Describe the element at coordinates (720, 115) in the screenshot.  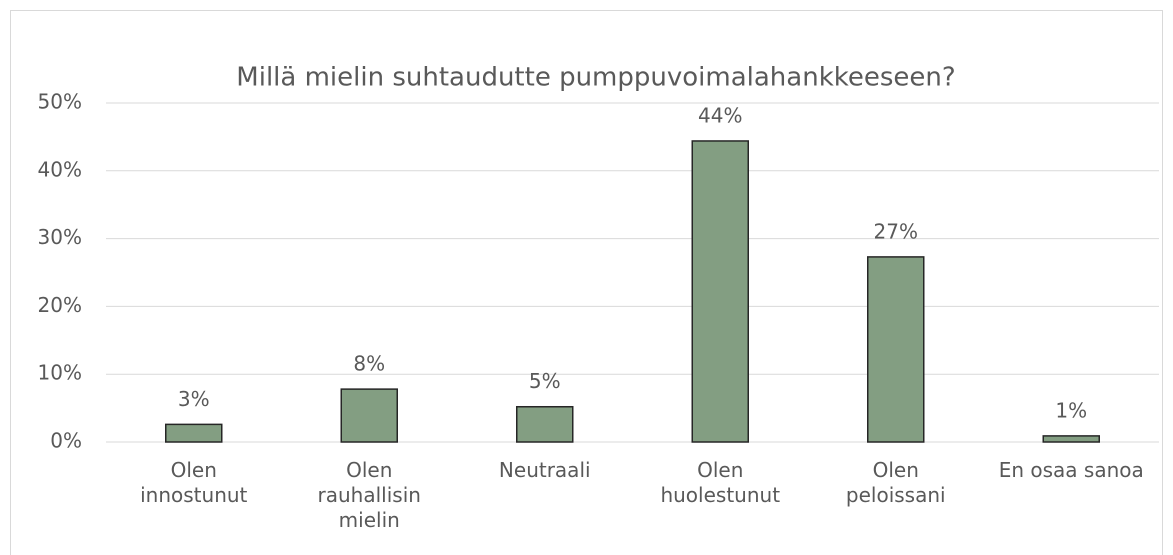
I see `value-label: 44%` at that location.